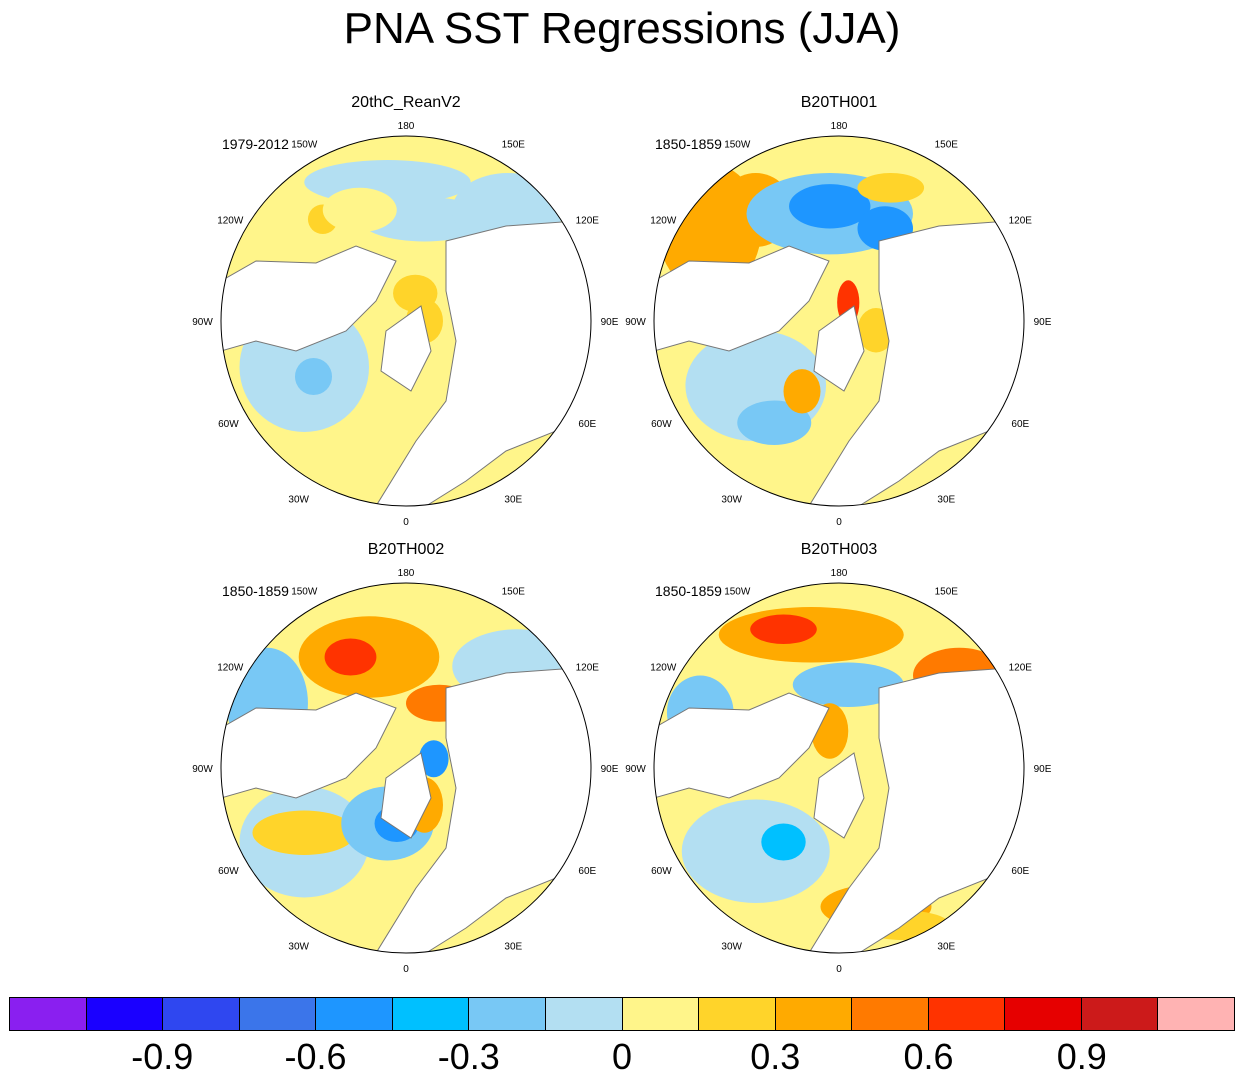  Describe the element at coordinates (839, 549) in the screenshot. I see `panel-title: B20TH003` at that location.